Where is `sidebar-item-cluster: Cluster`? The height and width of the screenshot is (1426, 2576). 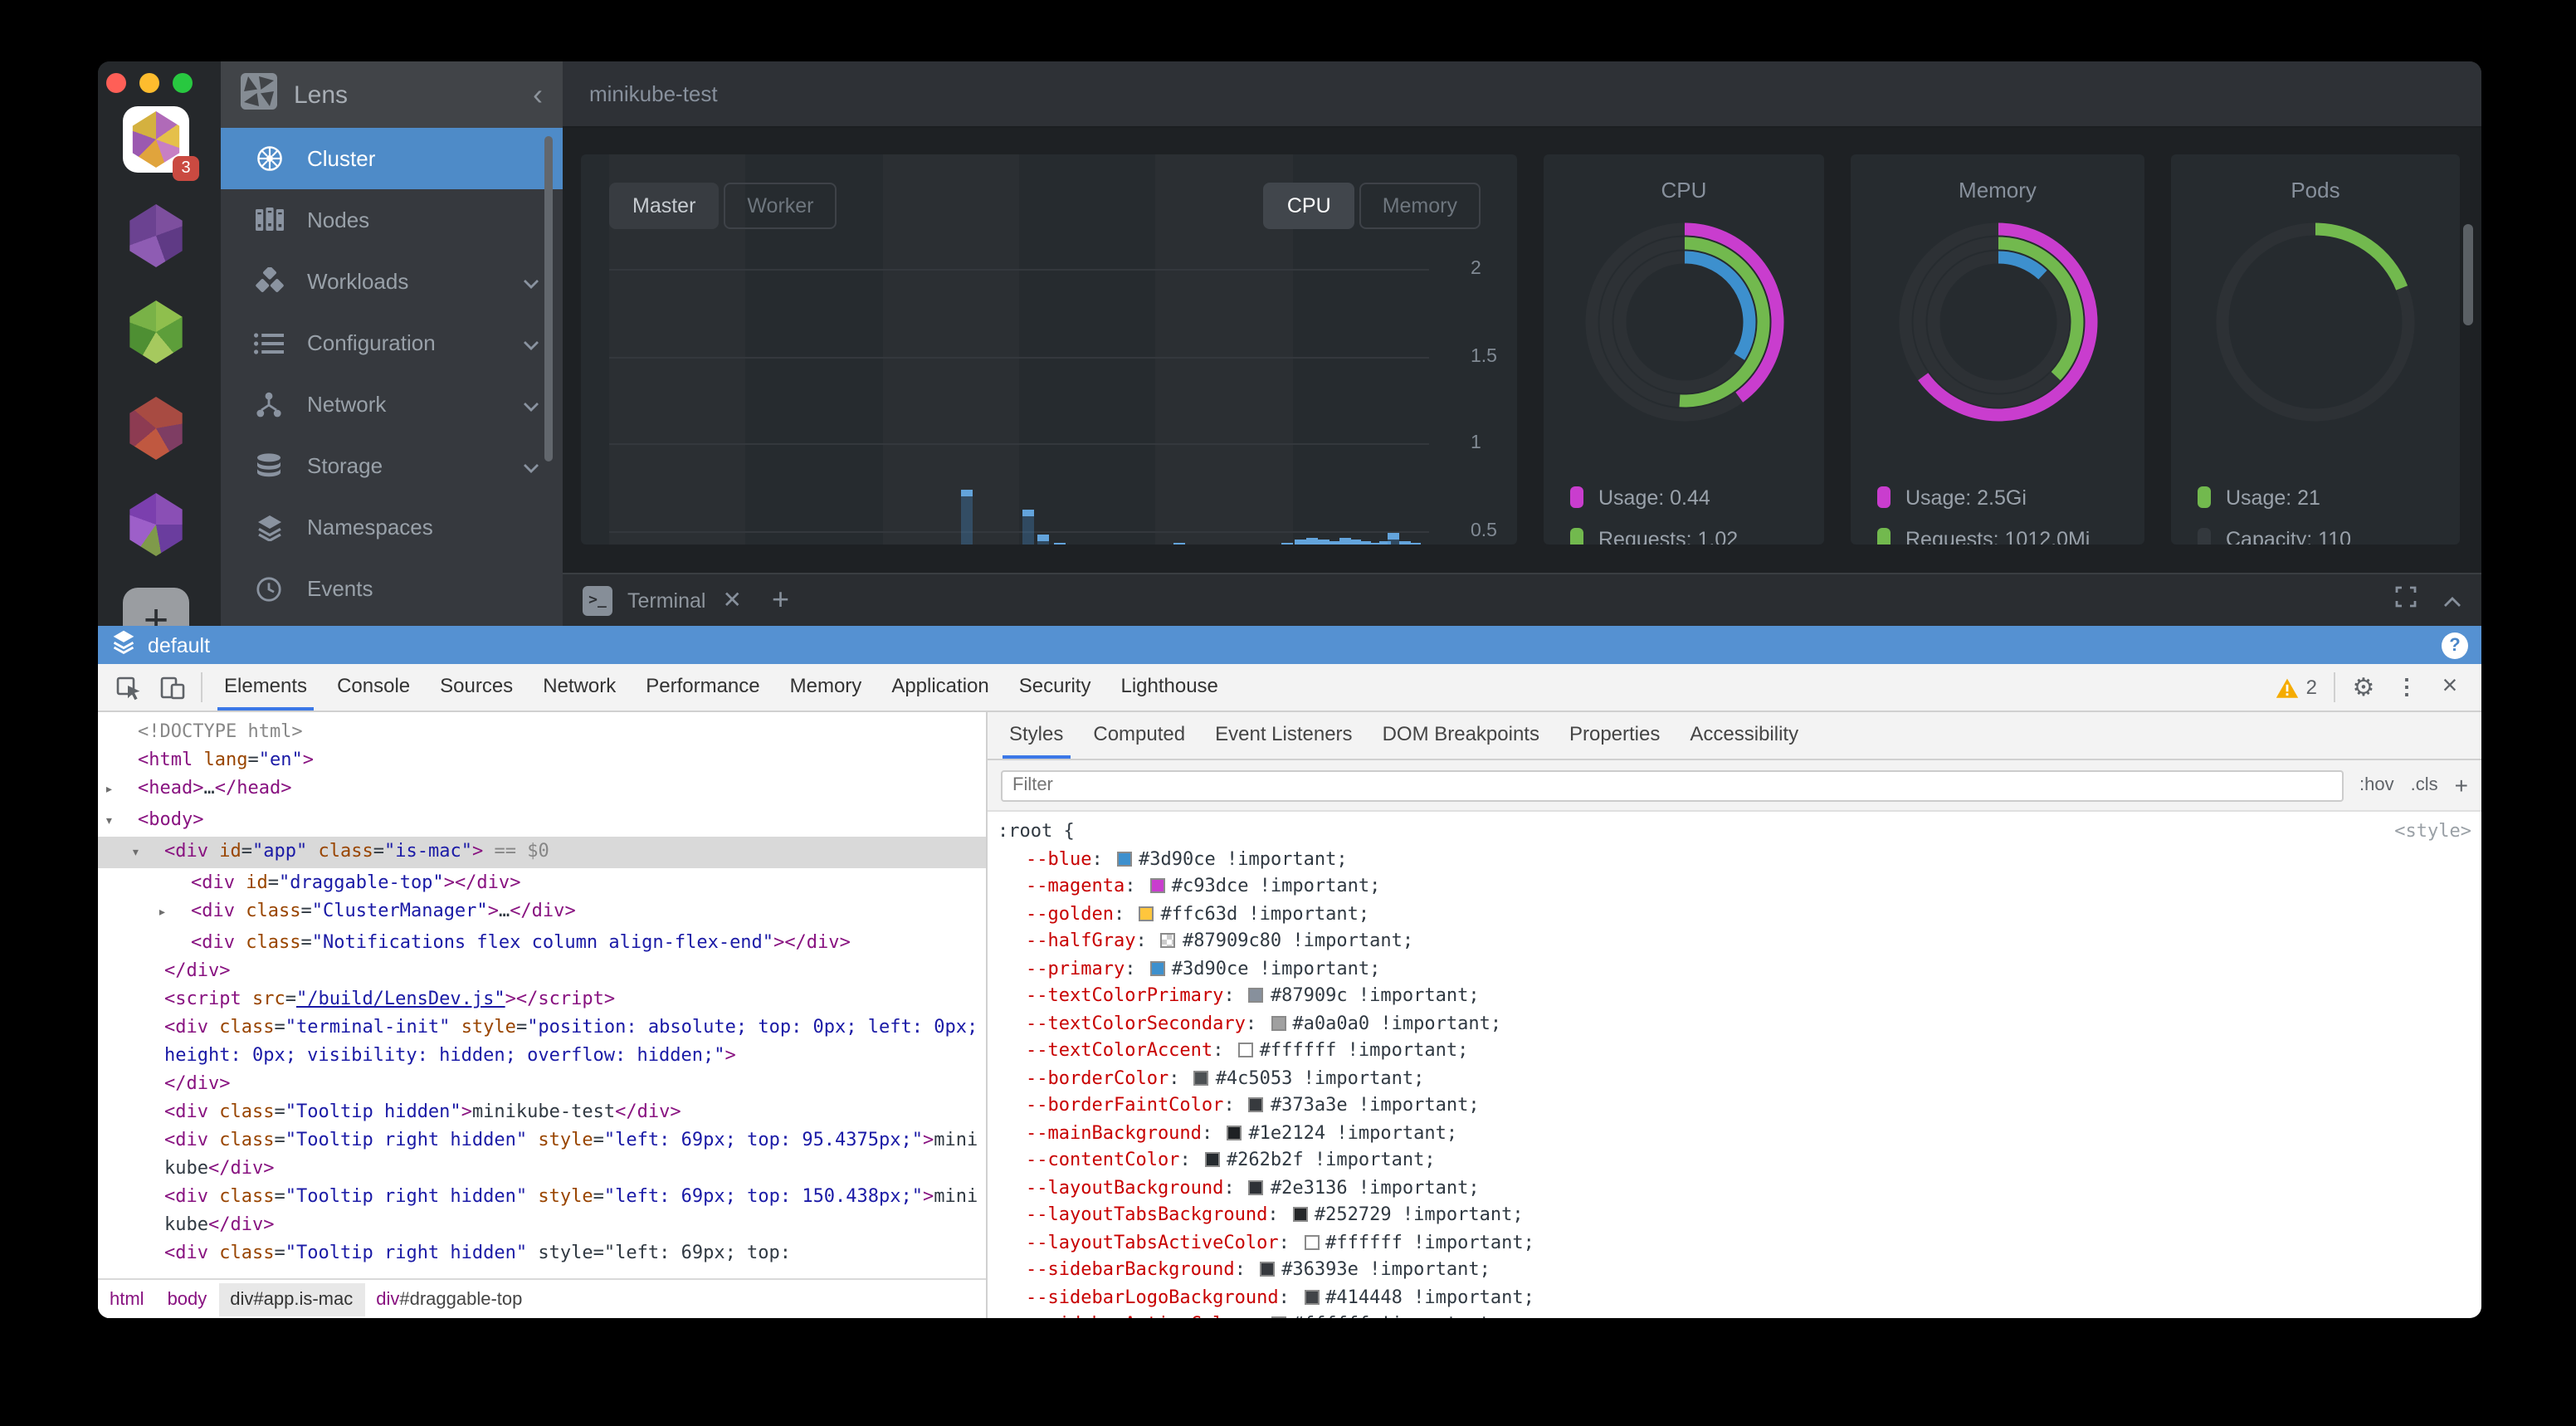
sidebar-item-cluster: Cluster is located at coordinates (392, 158).